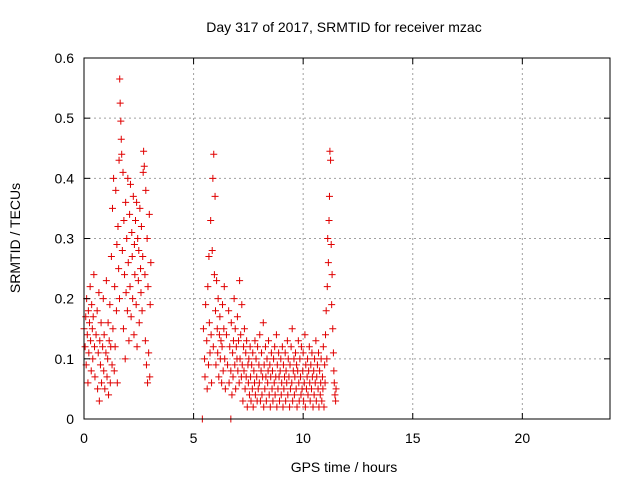 The height and width of the screenshot is (480, 640). I want to click on y-tick-label: 0.4, so click(65, 178).